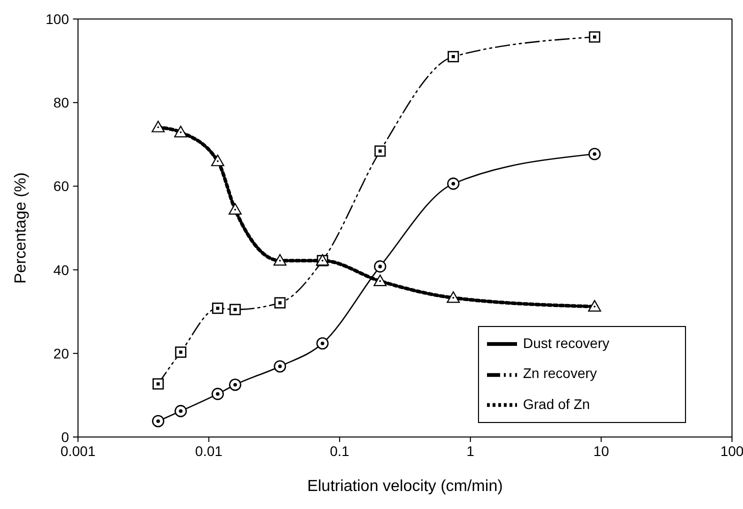 This screenshot has height=509, width=743. Describe the element at coordinates (78, 450) in the screenshot. I see `x-tick-label: 0.001` at that location.